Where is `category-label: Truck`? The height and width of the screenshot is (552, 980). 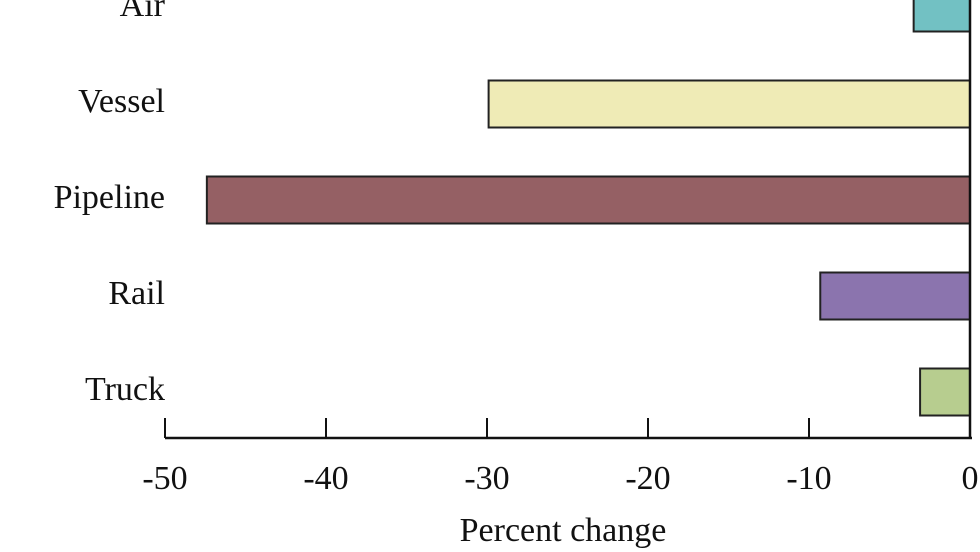 category-label: Truck is located at coordinates (125, 389).